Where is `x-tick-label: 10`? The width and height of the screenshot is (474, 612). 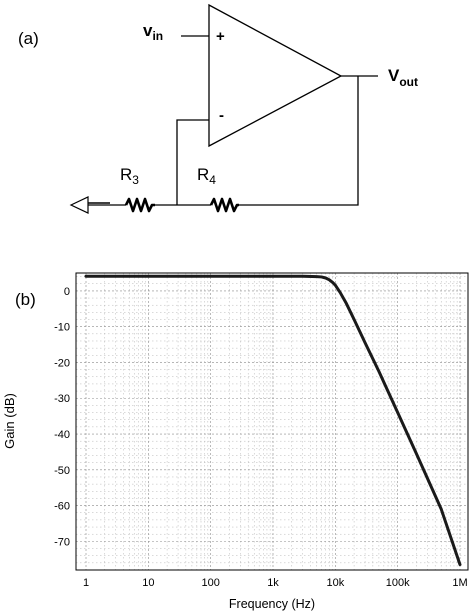 x-tick-label: 10 is located at coordinates (148, 583).